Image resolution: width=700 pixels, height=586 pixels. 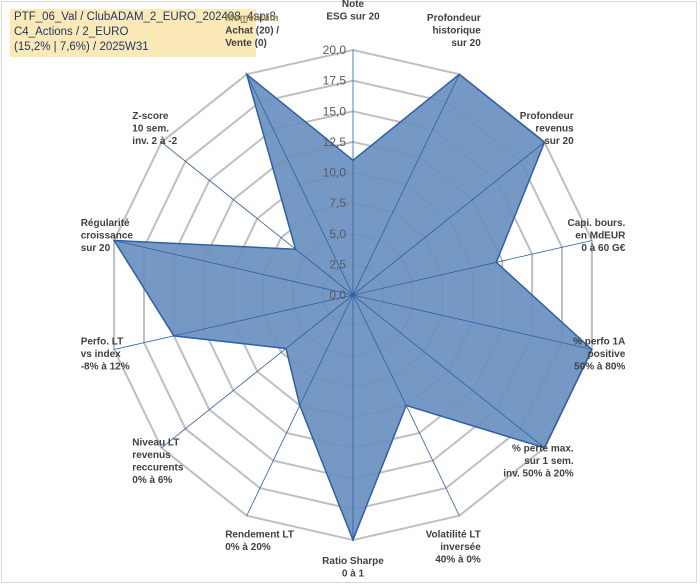 What do you see at coordinates (259, 535) in the screenshot?
I see `axis-label: Rendement LT` at bounding box center [259, 535].